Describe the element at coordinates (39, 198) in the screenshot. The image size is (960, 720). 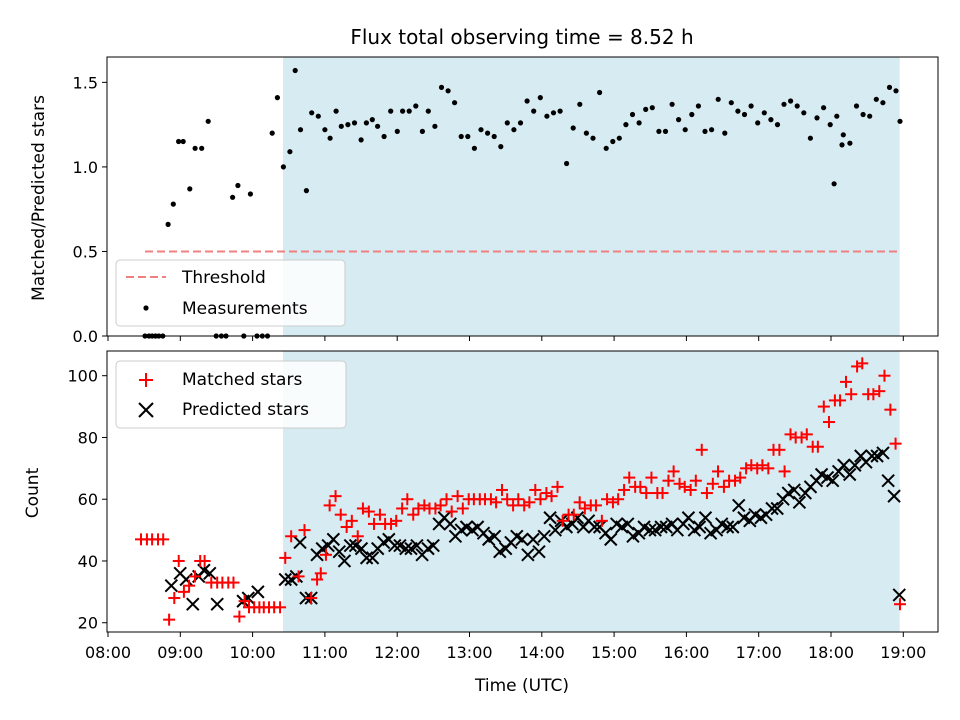
I see `top-y-axis-label: Matched/Predicted stars` at that location.